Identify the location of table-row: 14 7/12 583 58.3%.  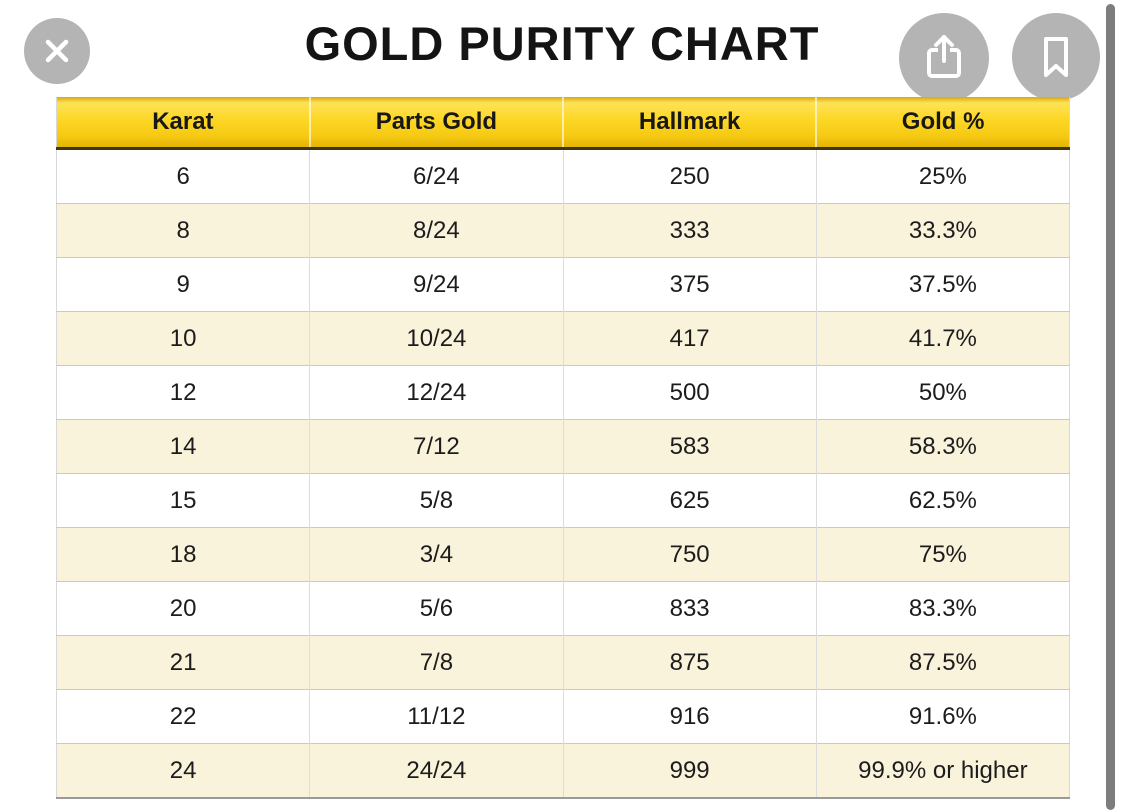
(563, 446).